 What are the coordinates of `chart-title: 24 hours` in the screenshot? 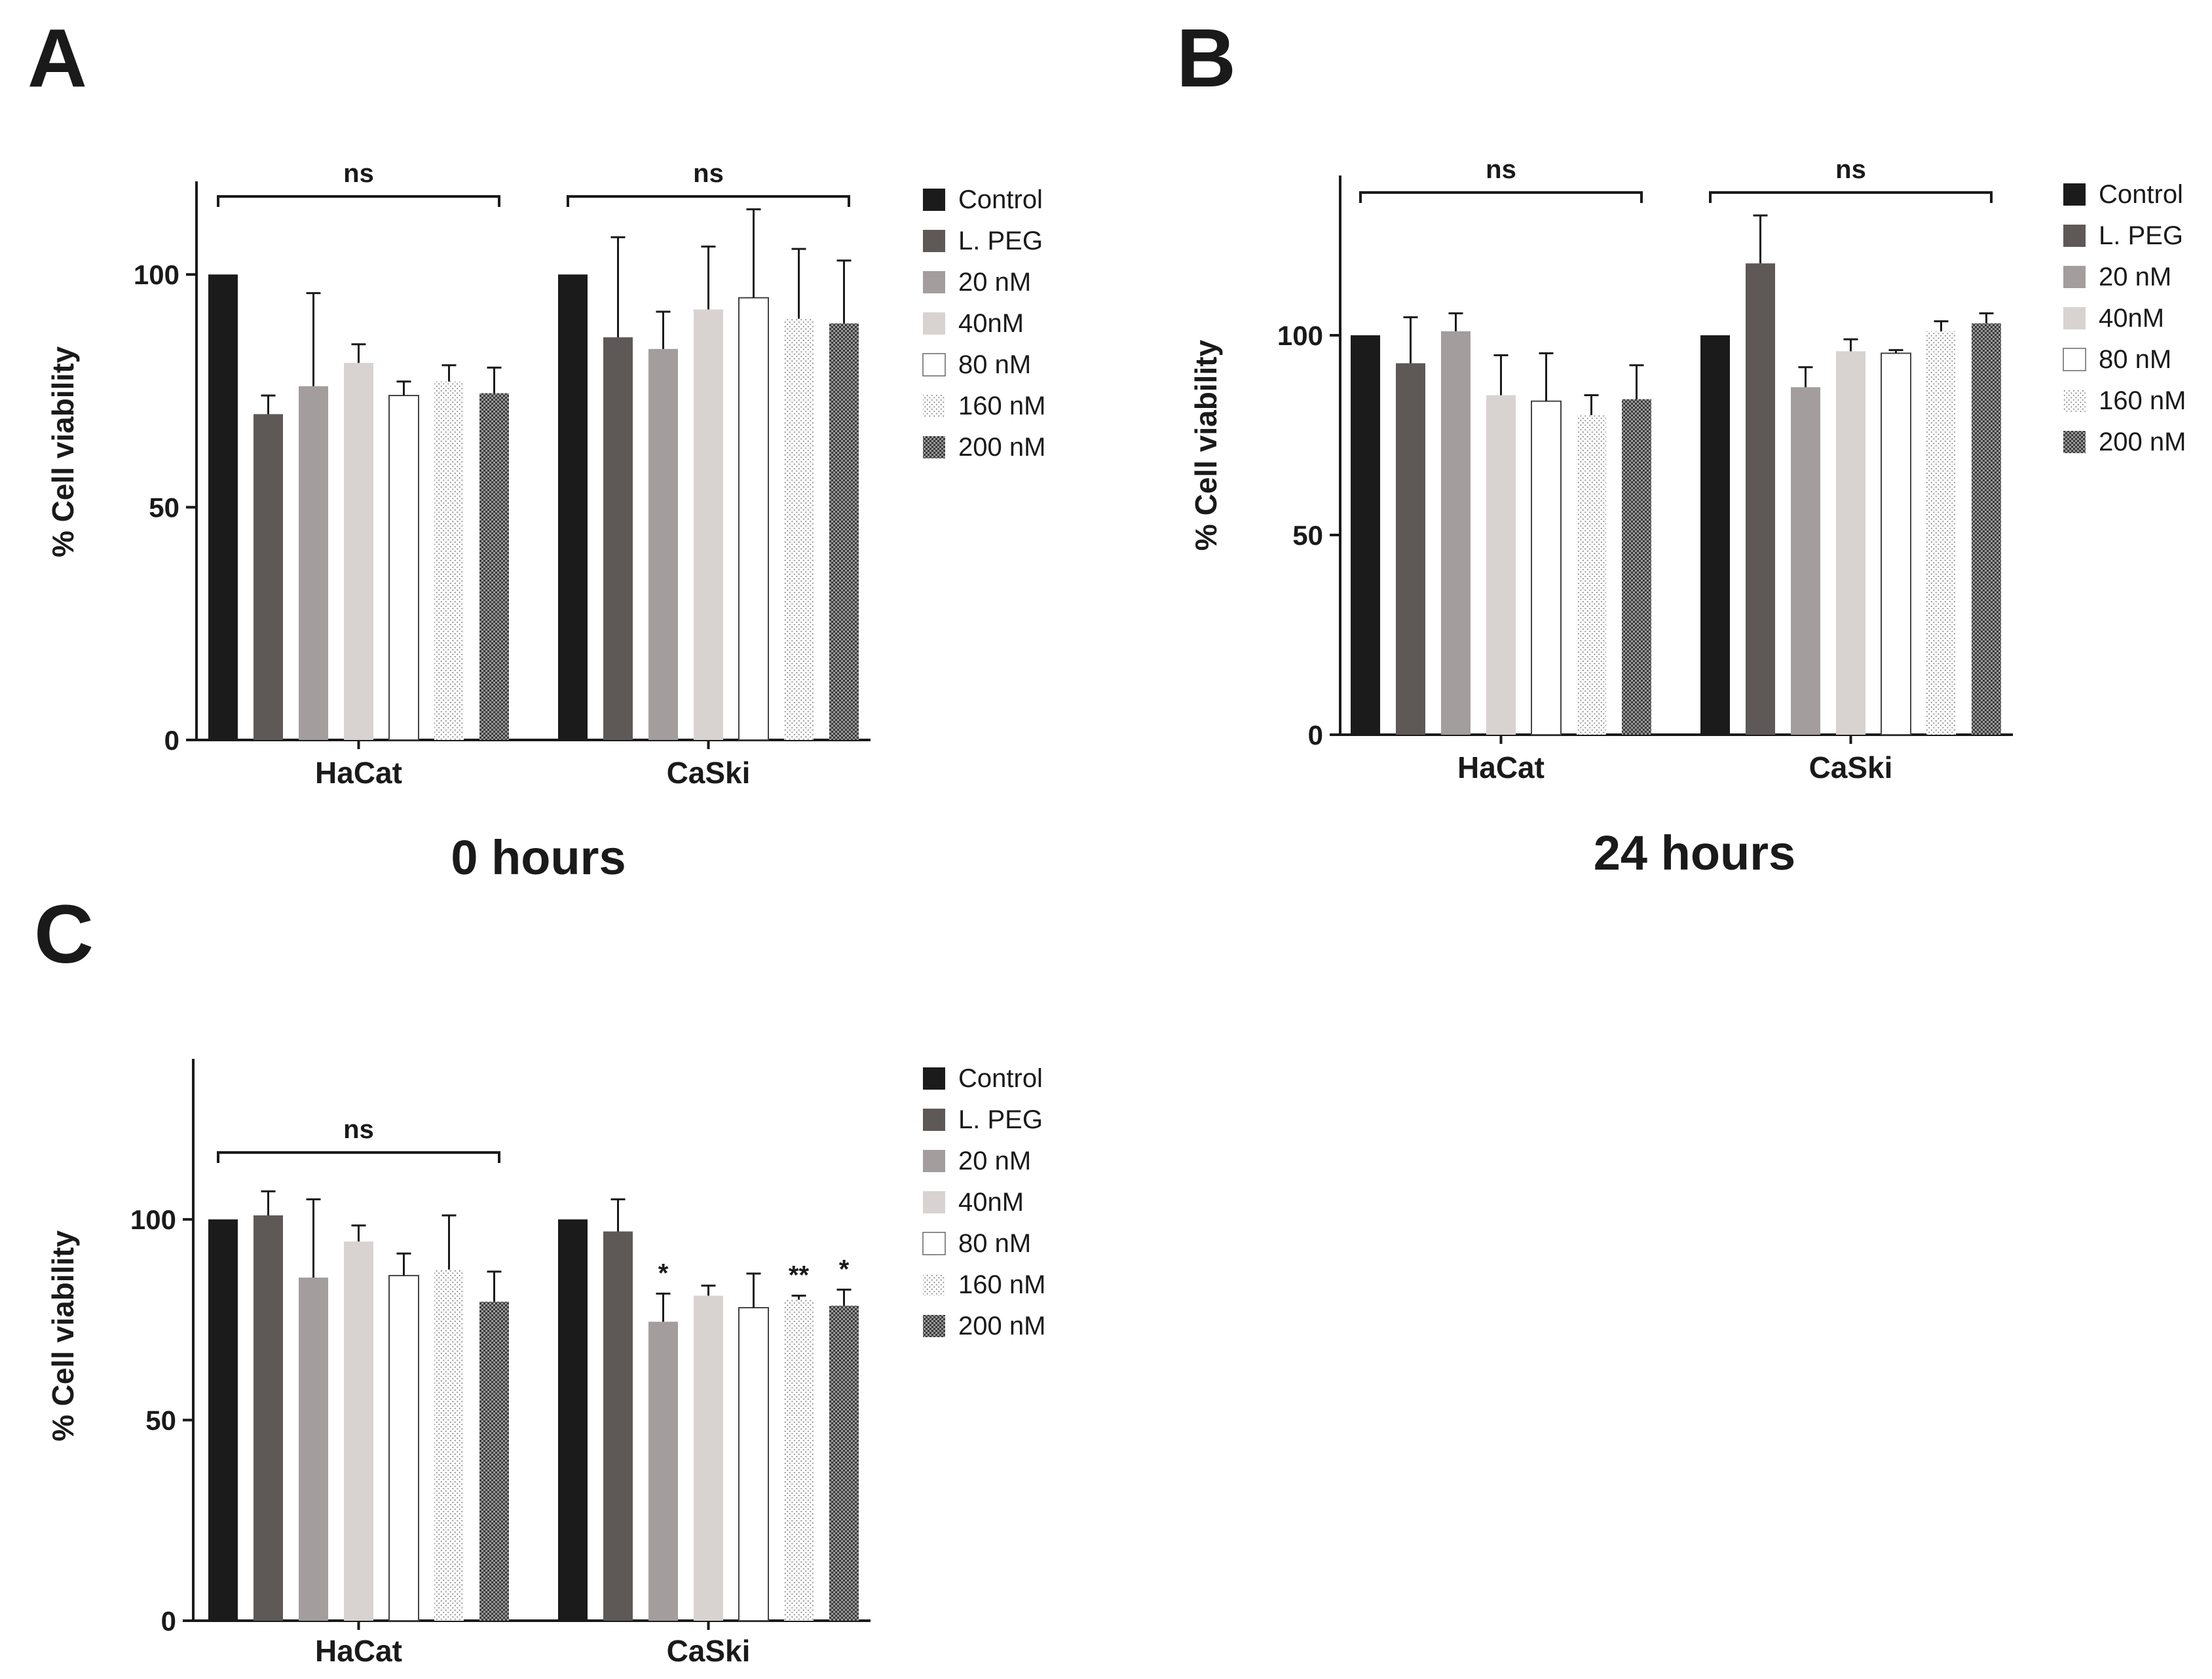 It's located at (1695, 853).